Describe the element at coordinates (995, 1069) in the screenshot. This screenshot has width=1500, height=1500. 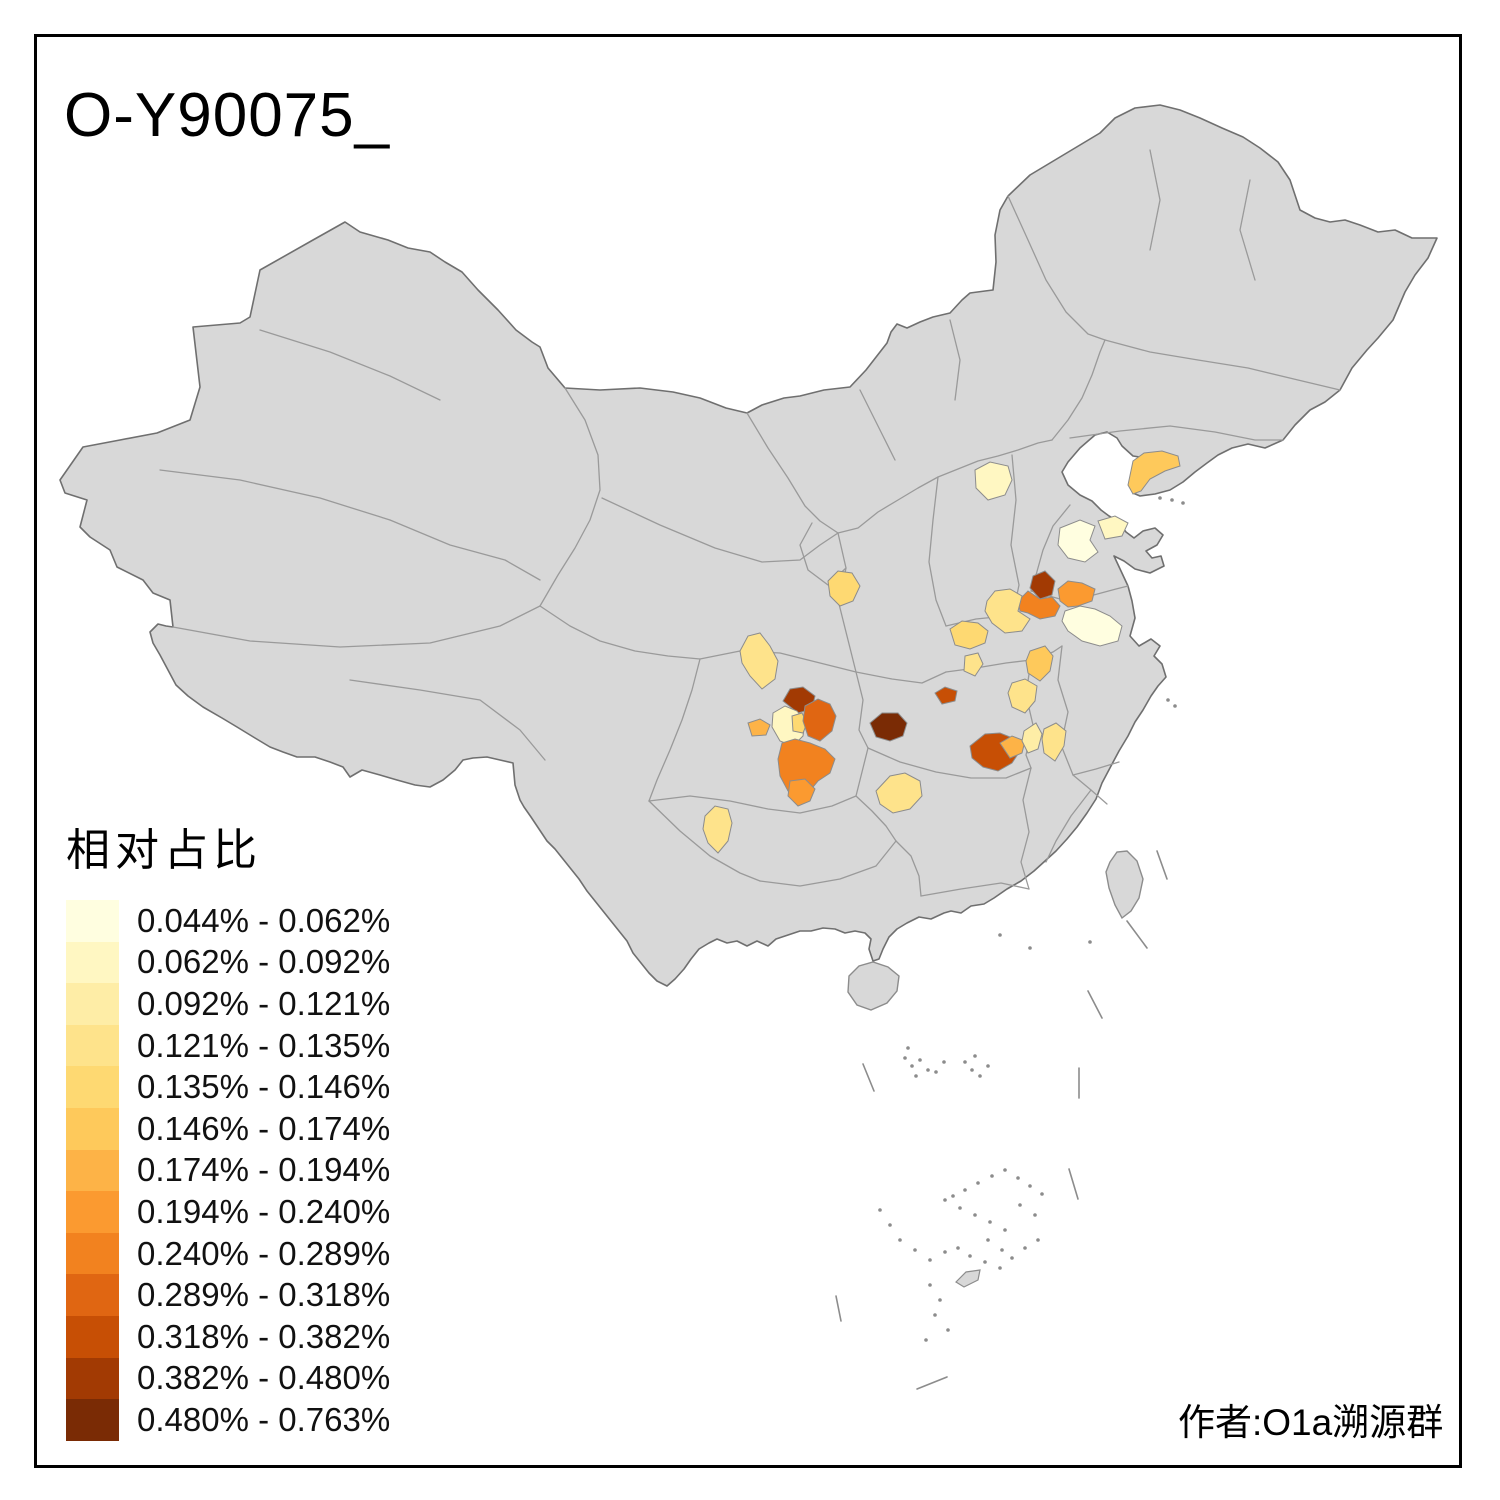
I see `islands-group` at that location.